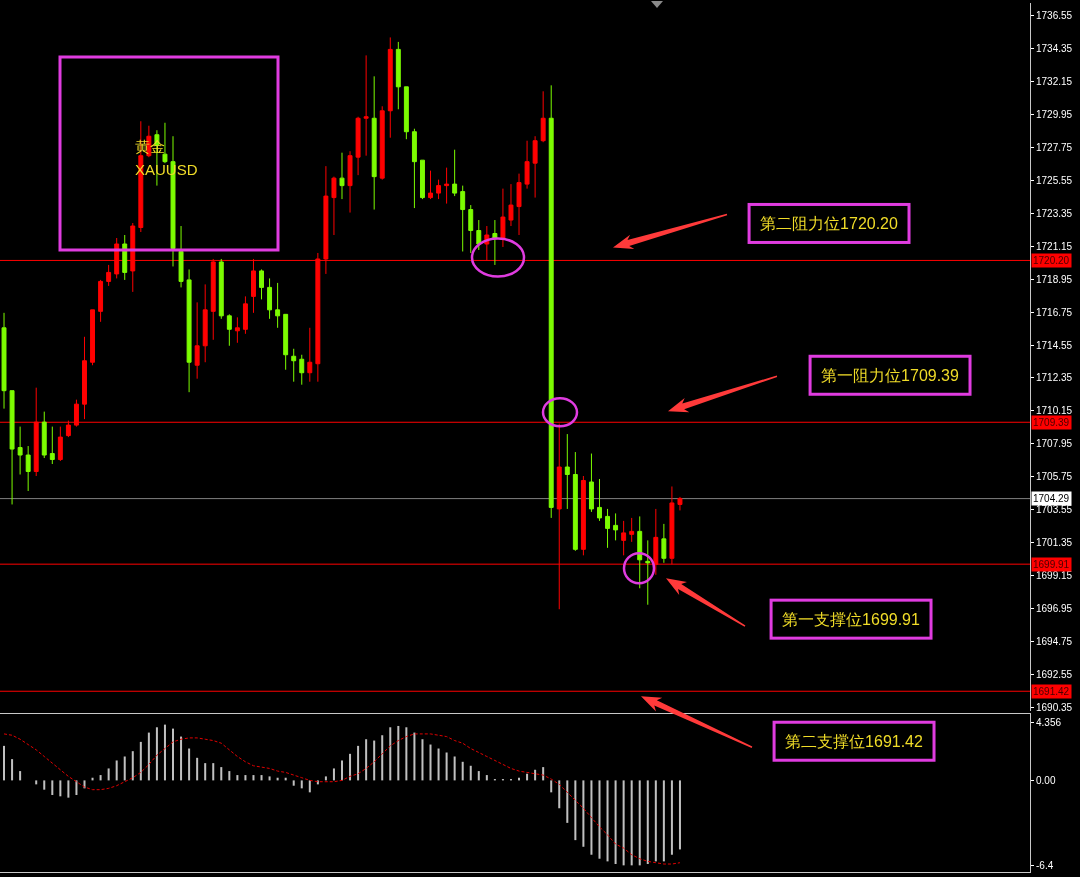 This screenshot has width=1080, height=877. Describe the element at coordinates (1051, 498) in the screenshot. I see `annotation: 1704.29` at that location.